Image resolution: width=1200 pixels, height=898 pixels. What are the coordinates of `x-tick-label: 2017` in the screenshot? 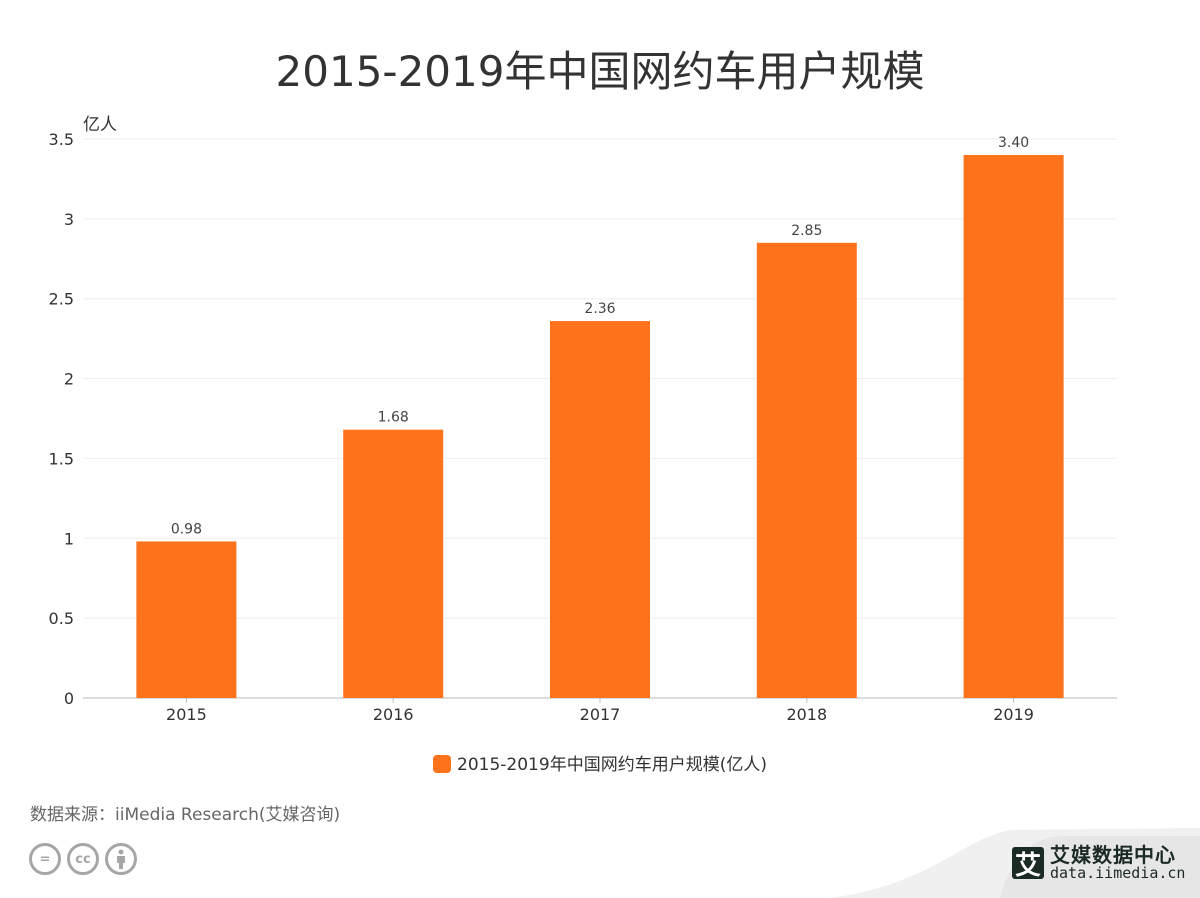 It's located at (600, 714).